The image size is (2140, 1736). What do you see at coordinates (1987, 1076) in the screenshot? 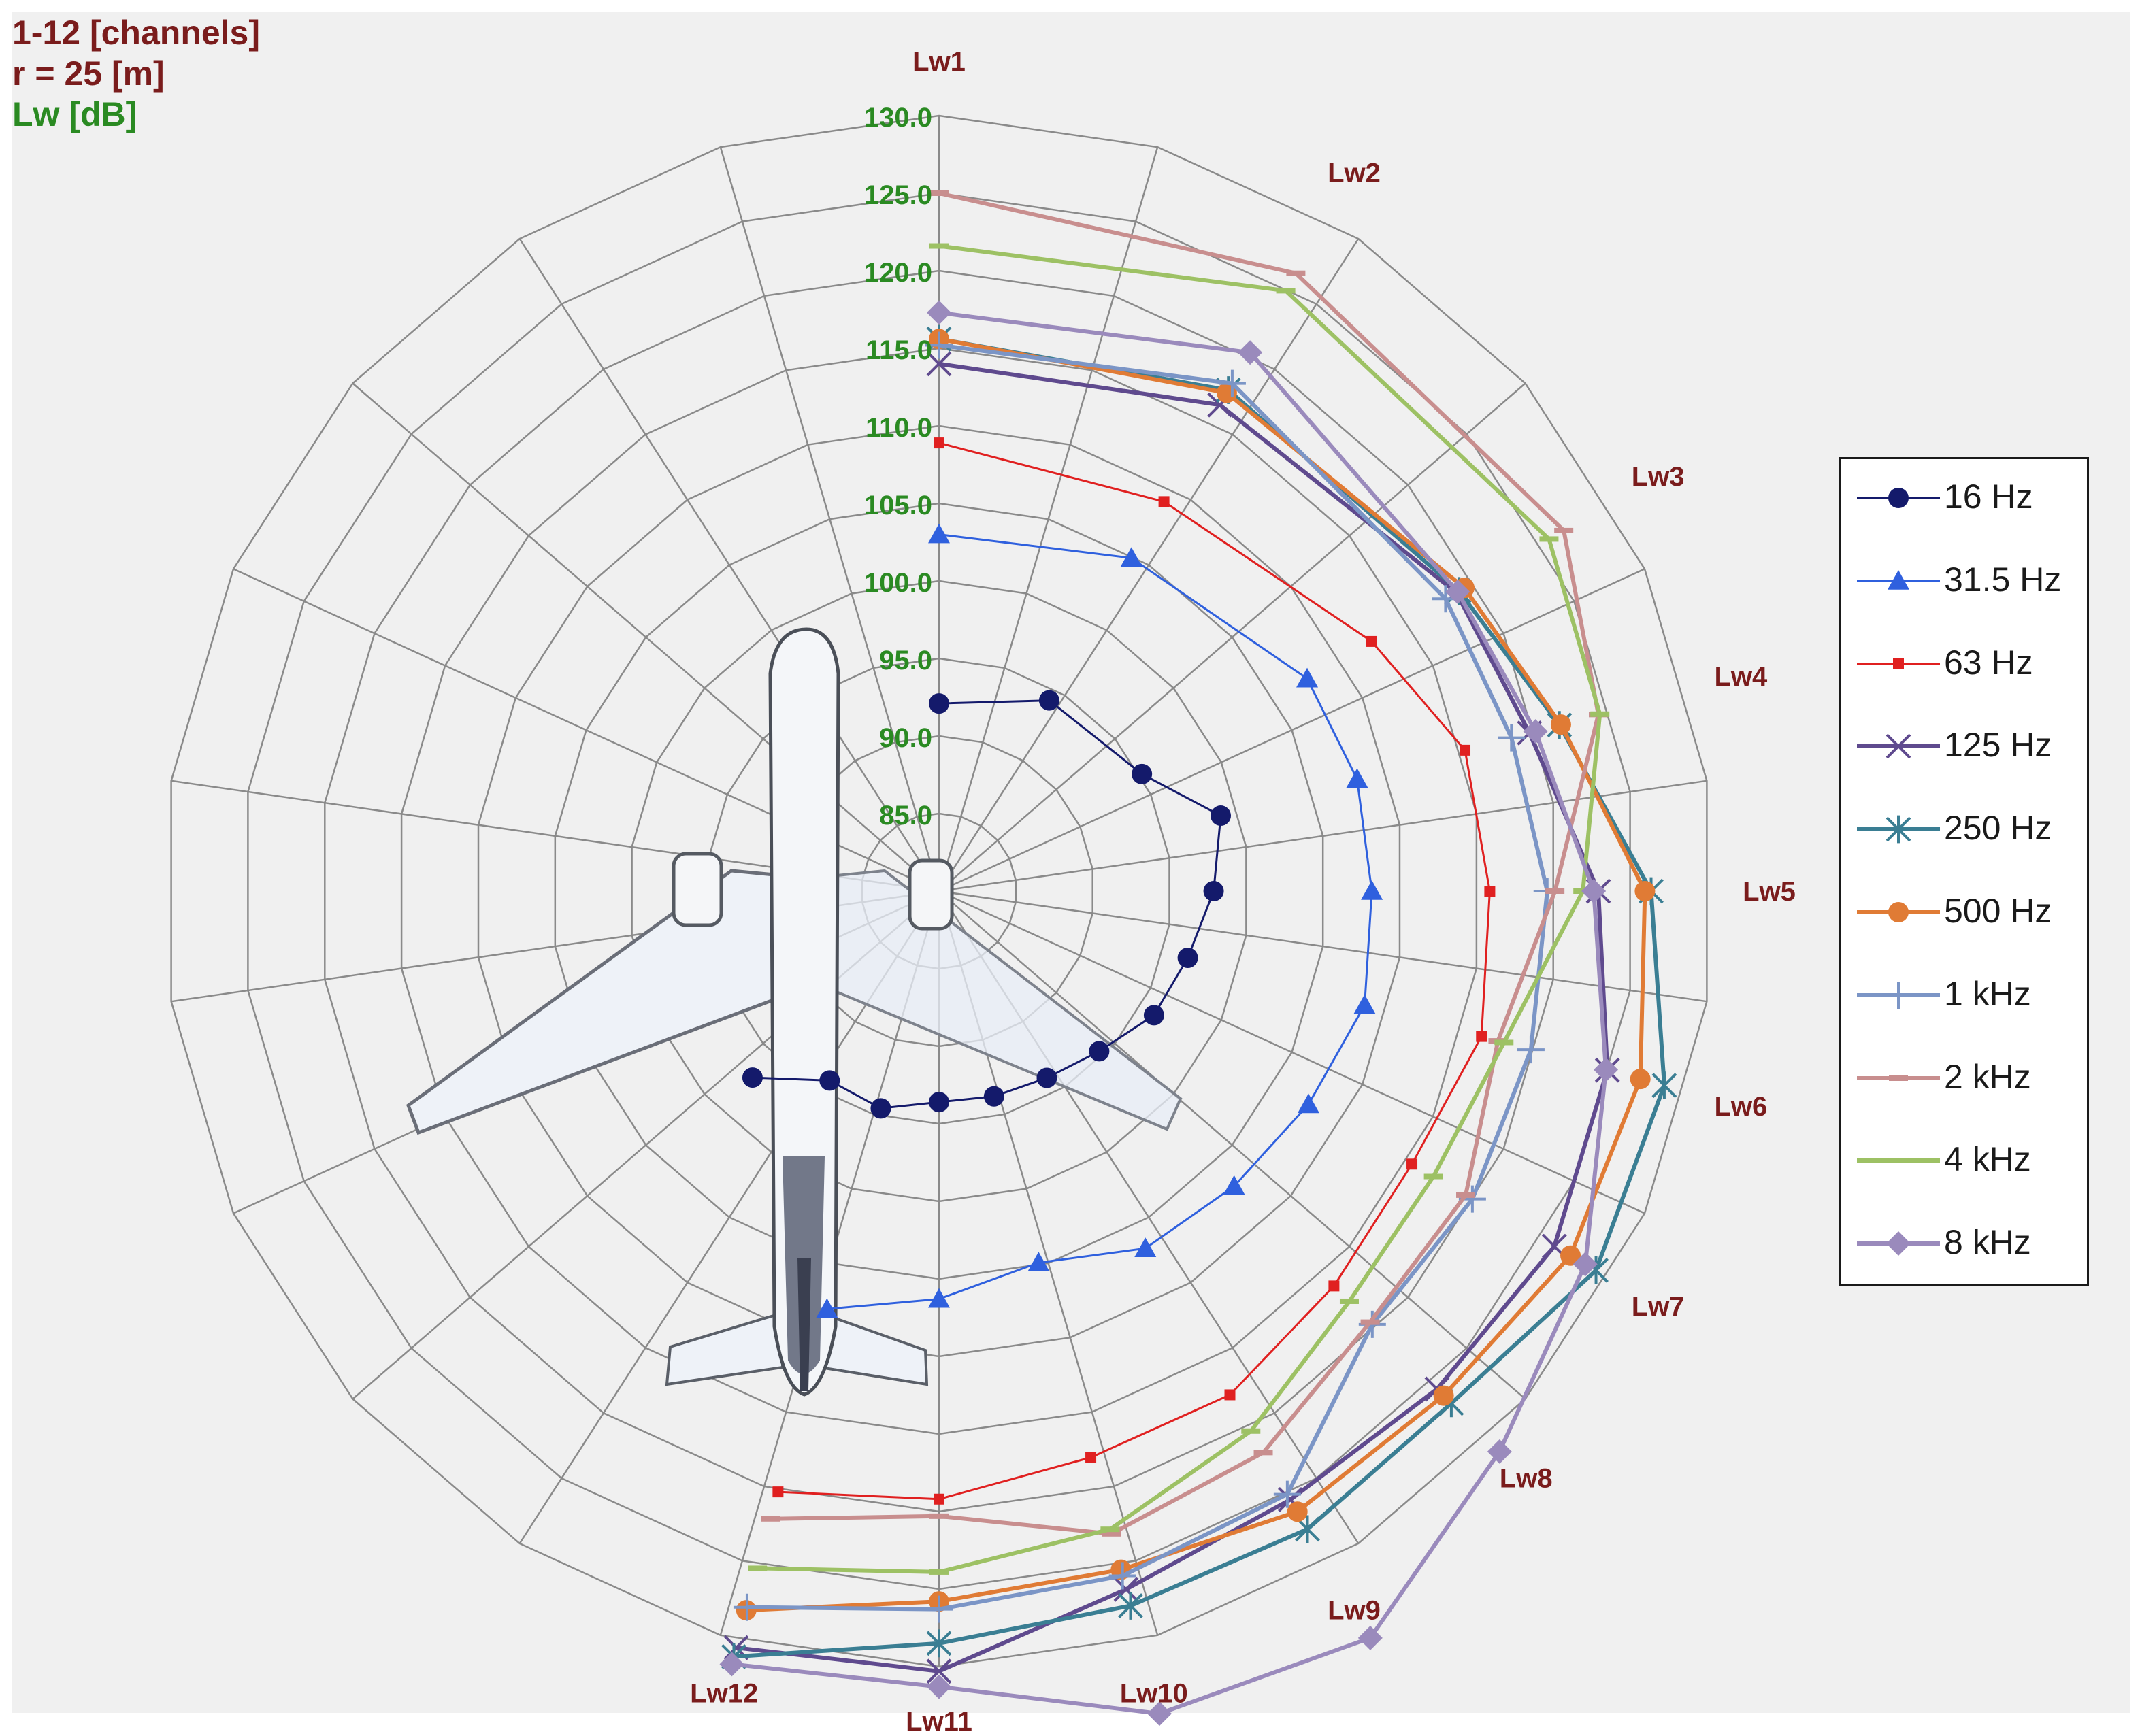
I see `legend-label: 2 kHz` at bounding box center [1987, 1076].